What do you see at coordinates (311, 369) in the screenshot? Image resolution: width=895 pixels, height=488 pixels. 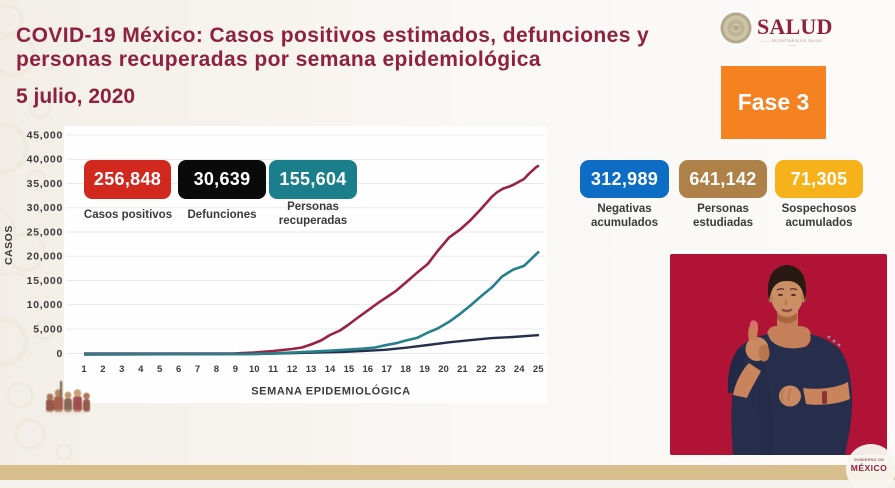 I see `svg-text: 13` at bounding box center [311, 369].